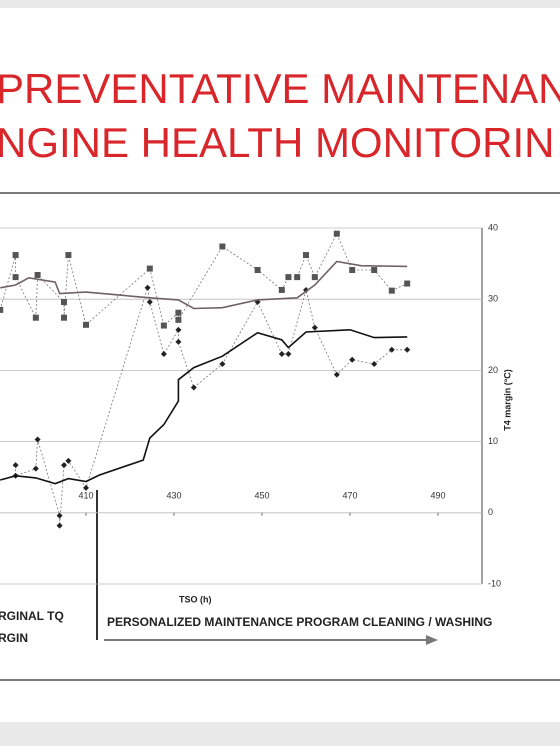 Image resolution: width=560 pixels, height=746 pixels. I want to click on y-tick-label: 10, so click(493, 441).